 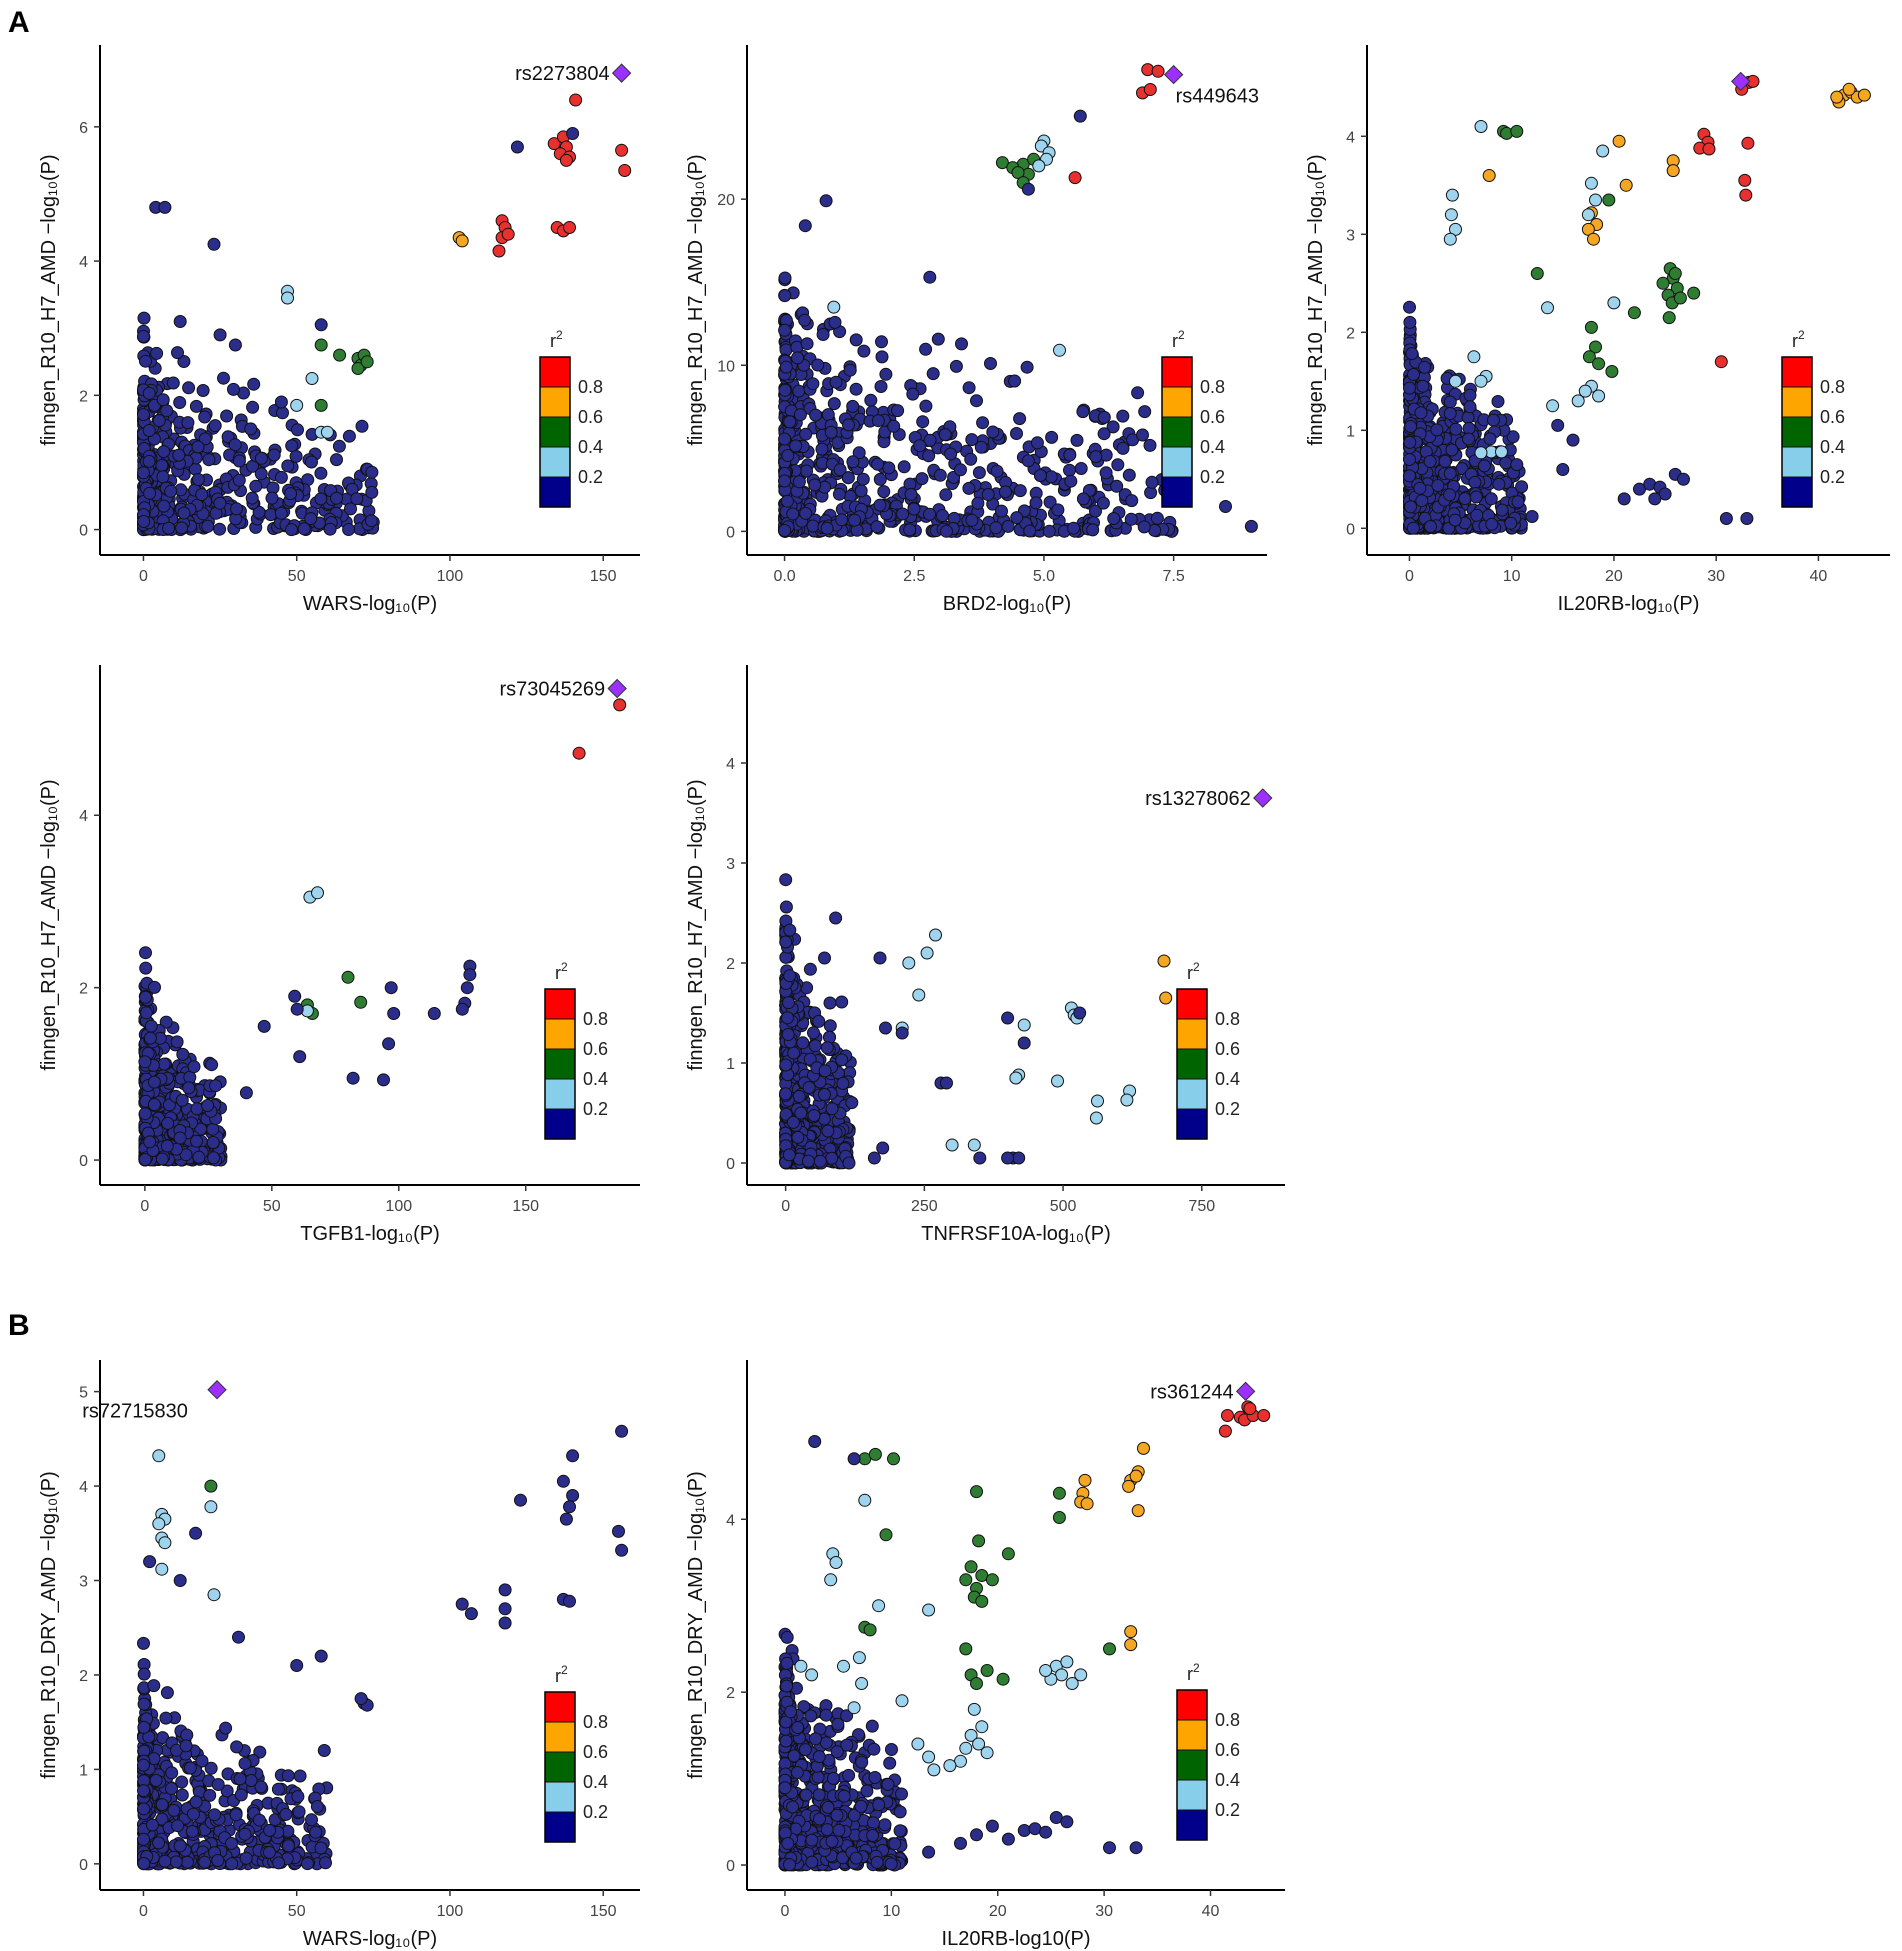 I want to click on x-tick-label: 20, so click(x=998, y=1911).